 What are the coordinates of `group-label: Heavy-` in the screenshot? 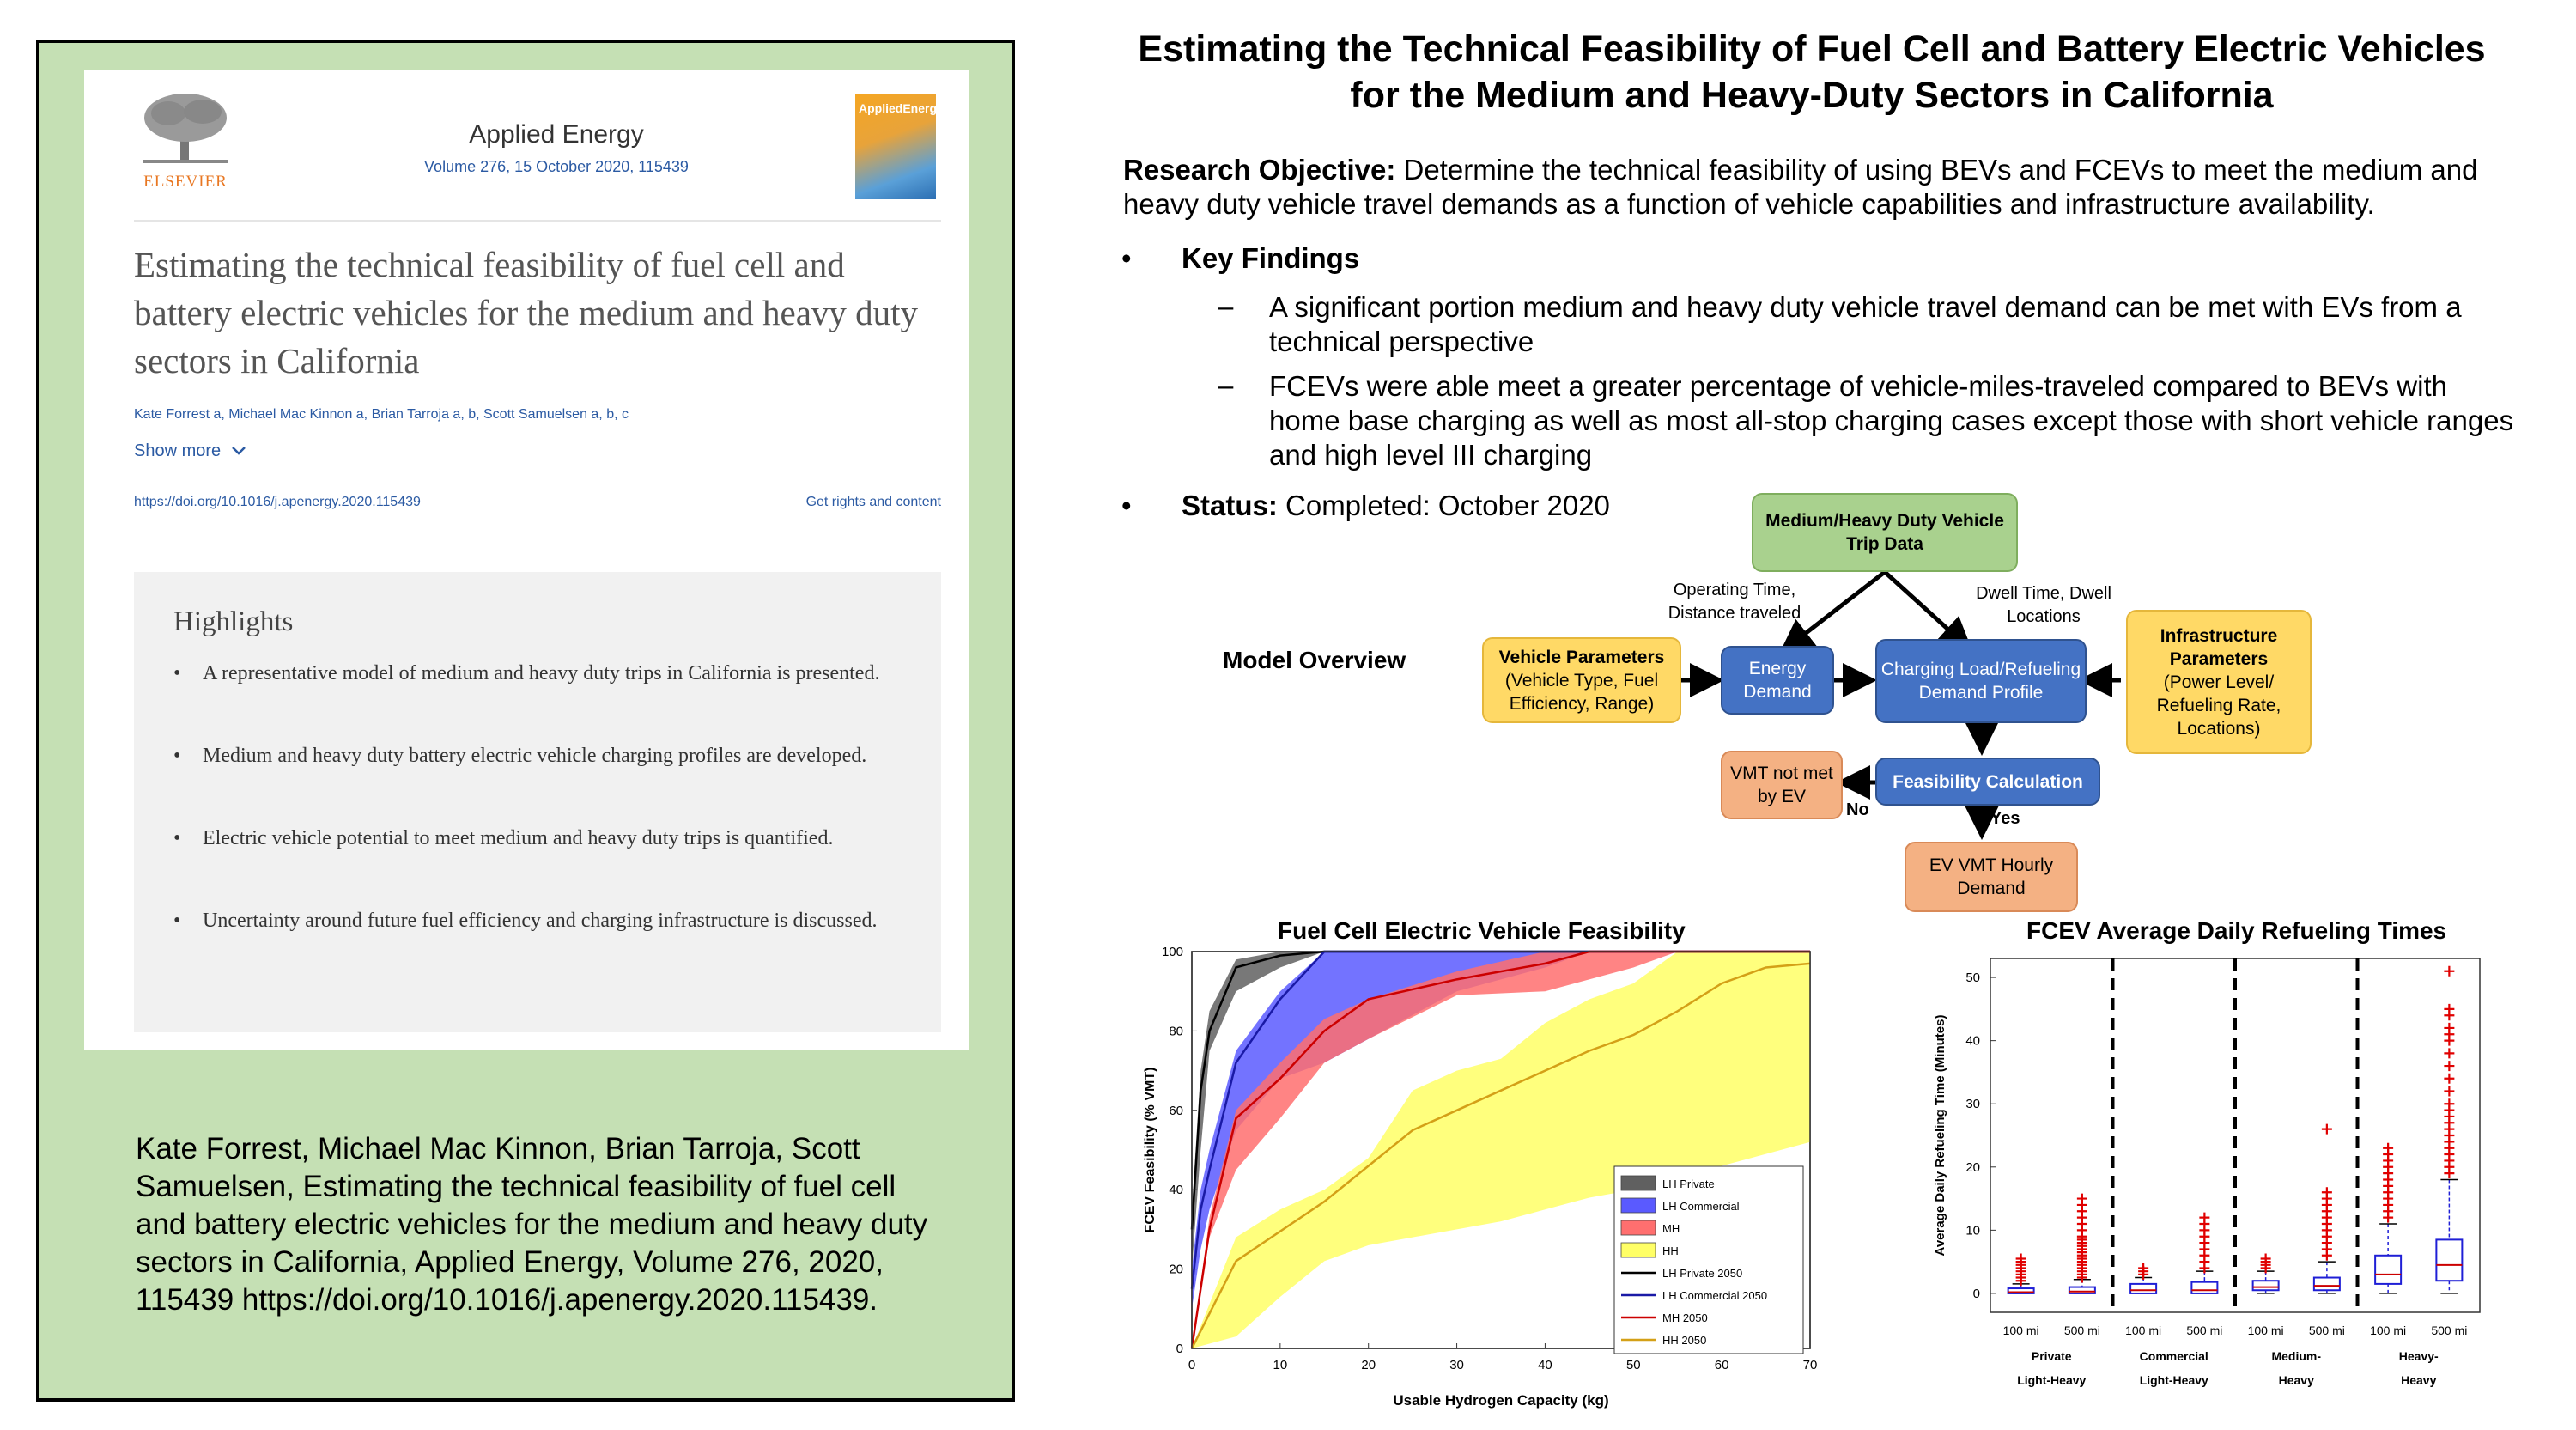 It's located at (2419, 1356).